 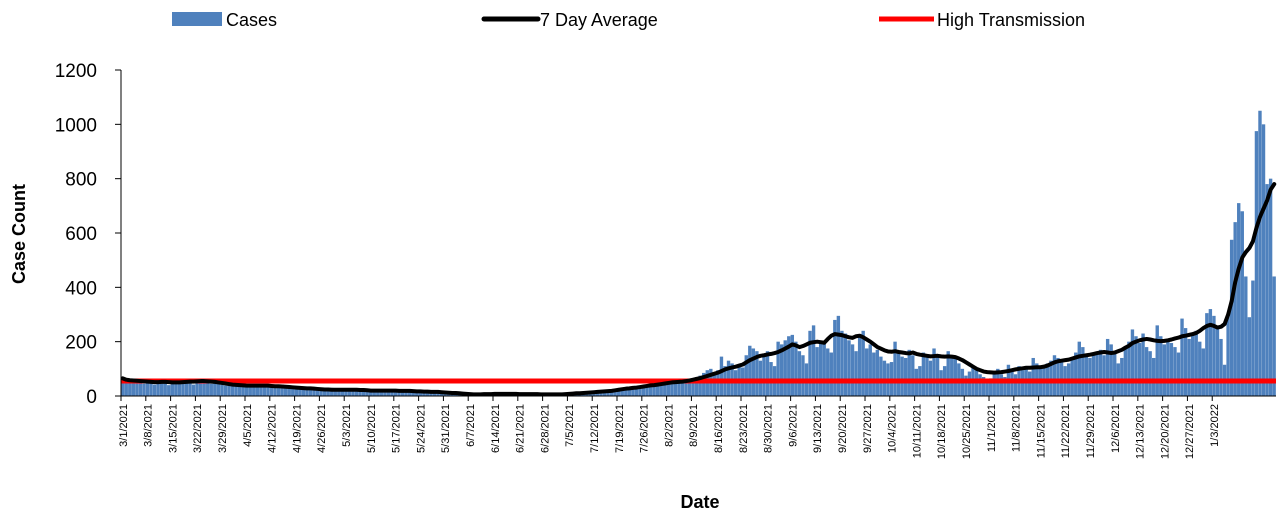 What do you see at coordinates (545, 428) in the screenshot?
I see `x-tick-label: 6/28/2021` at bounding box center [545, 428].